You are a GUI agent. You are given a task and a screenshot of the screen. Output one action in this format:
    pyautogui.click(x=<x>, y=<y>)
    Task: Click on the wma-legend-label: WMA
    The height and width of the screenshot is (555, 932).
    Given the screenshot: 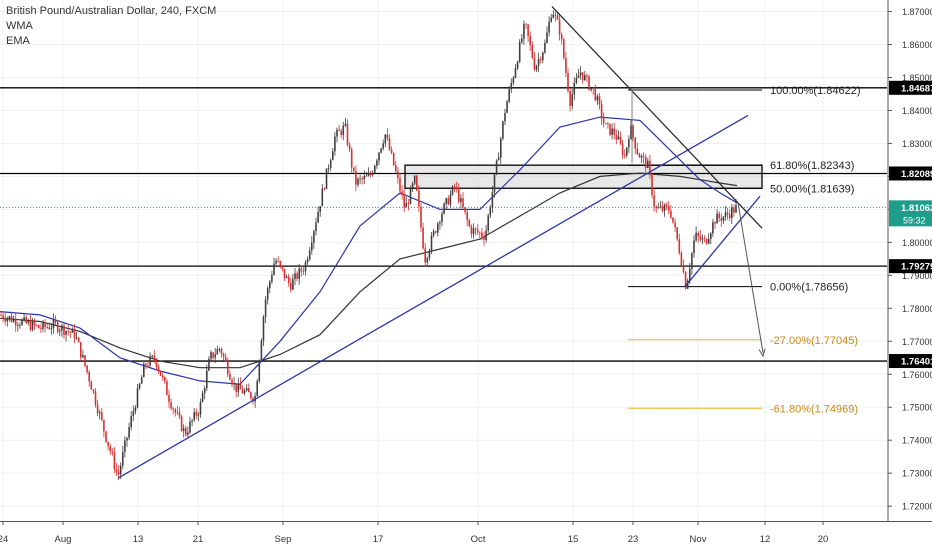 What is the action you would take?
    pyautogui.click(x=19, y=26)
    